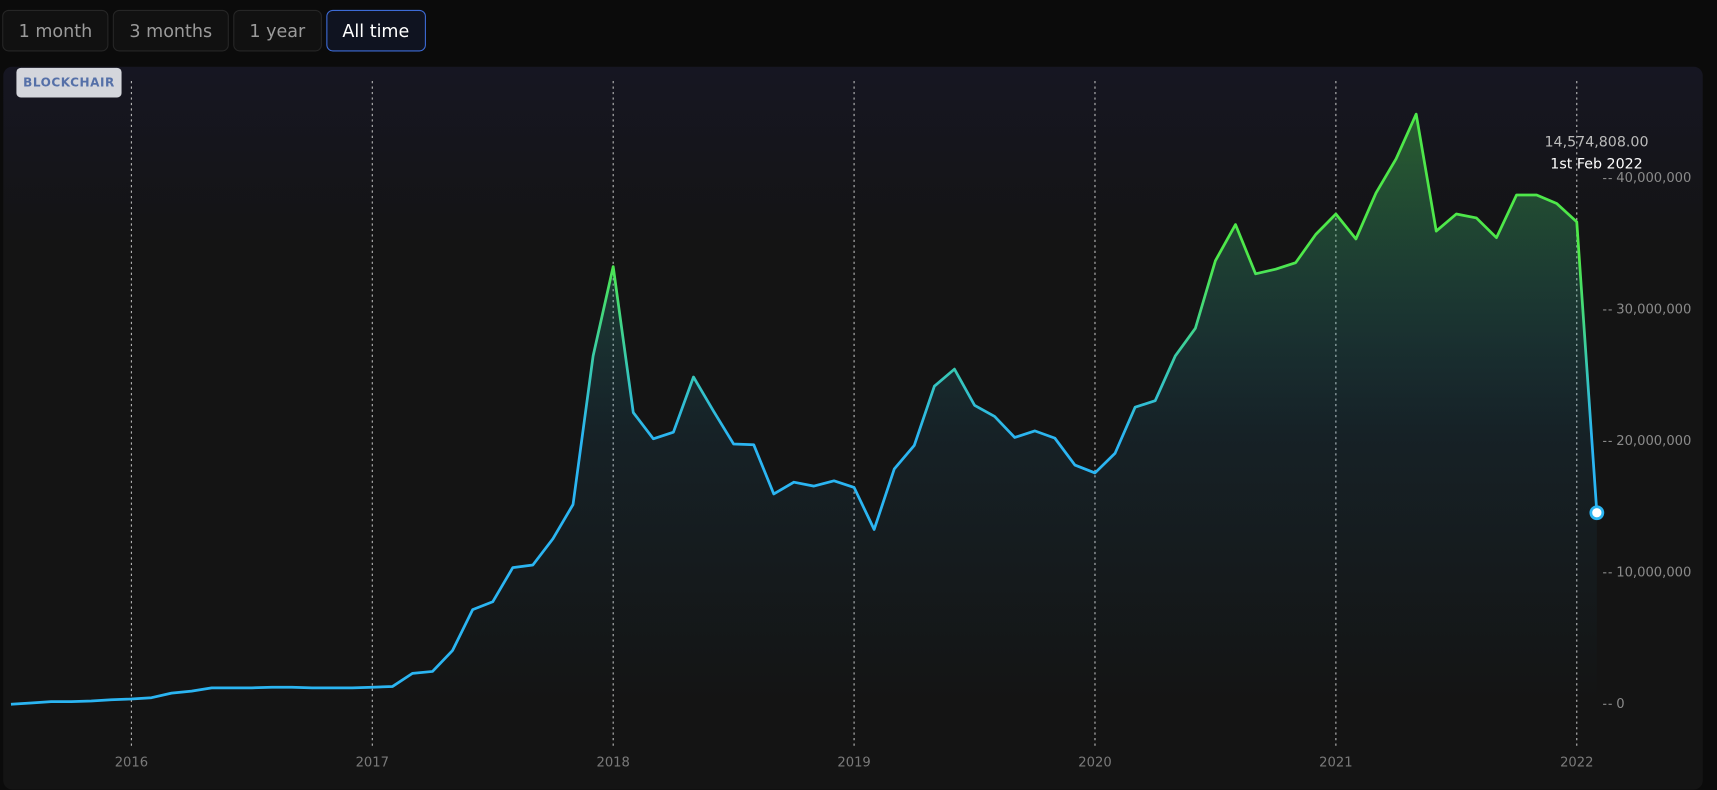  I want to click on y-tick-label: 20,000,000, so click(1653, 441).